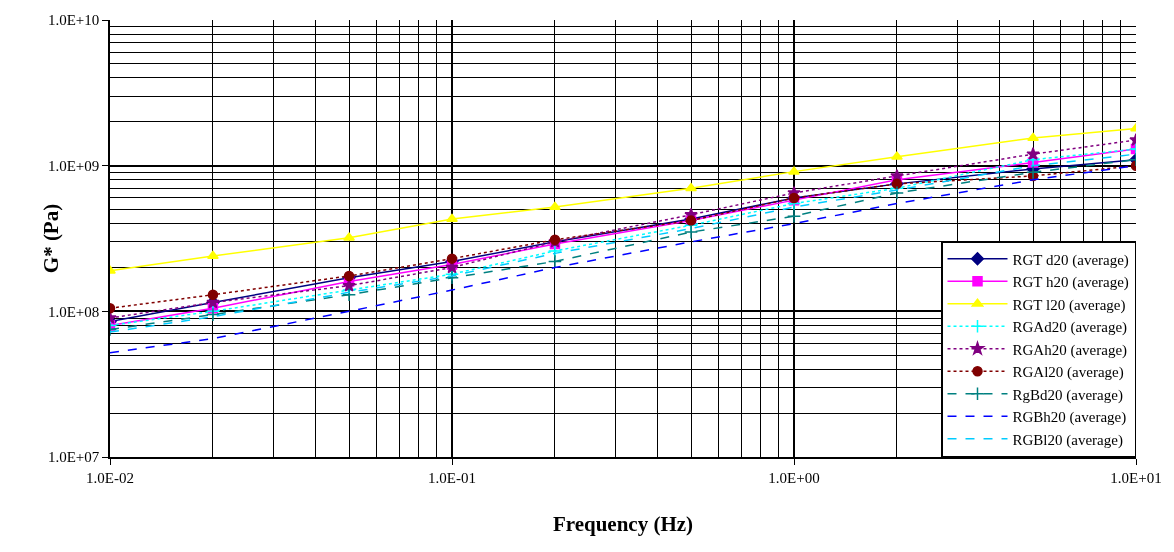  What do you see at coordinates (110, 477) in the screenshot?
I see `x-tick-label: 1.0E-02` at bounding box center [110, 477].